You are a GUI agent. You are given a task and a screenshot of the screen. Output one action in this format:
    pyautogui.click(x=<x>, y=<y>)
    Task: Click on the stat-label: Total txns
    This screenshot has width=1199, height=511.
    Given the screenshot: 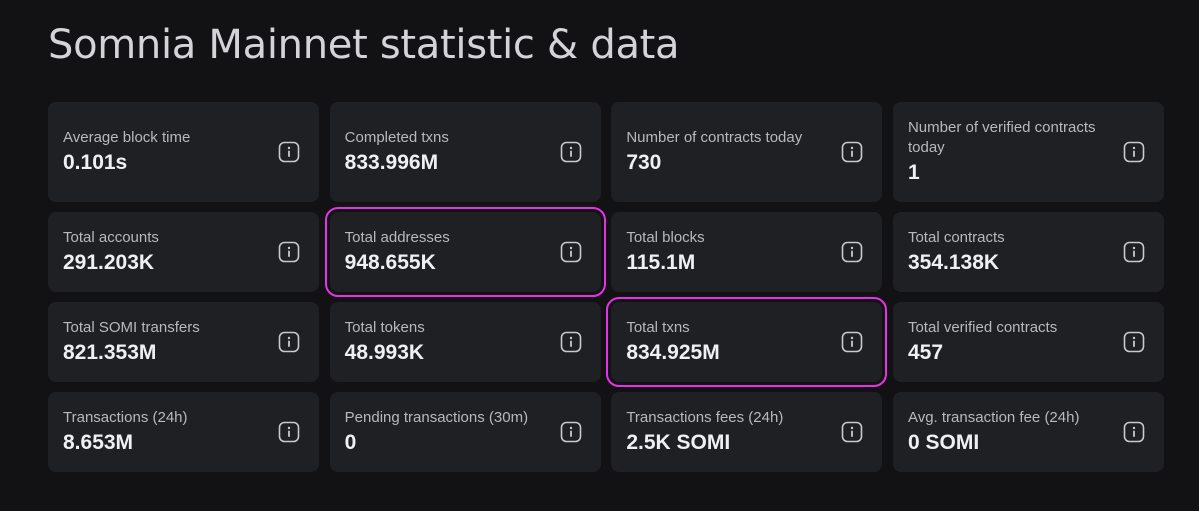 What is the action you would take?
    pyautogui.click(x=658, y=327)
    